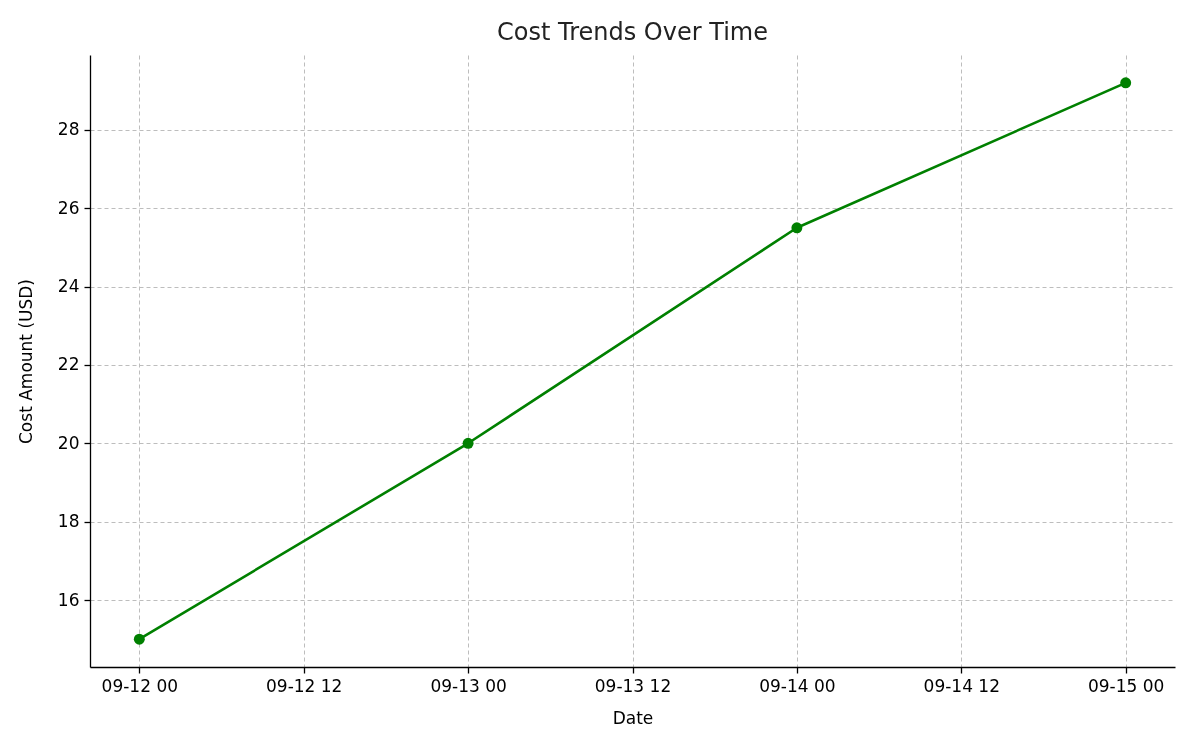  I want to click on y-tick-label: 18, so click(68, 521).